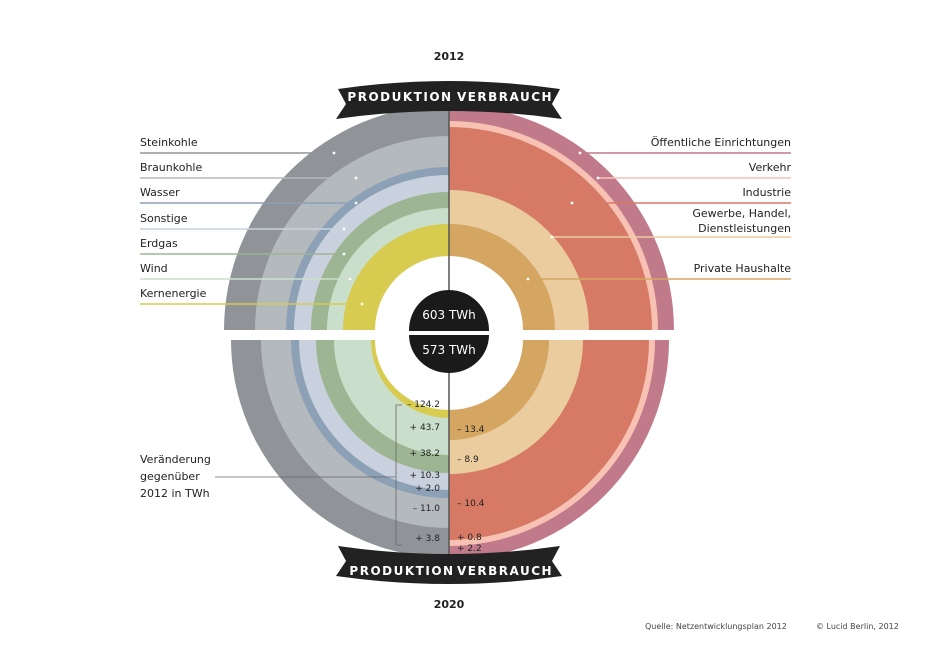 This screenshot has width=933, height=659. I want to click on legend-consumption-2: Industrie, so click(766, 192).